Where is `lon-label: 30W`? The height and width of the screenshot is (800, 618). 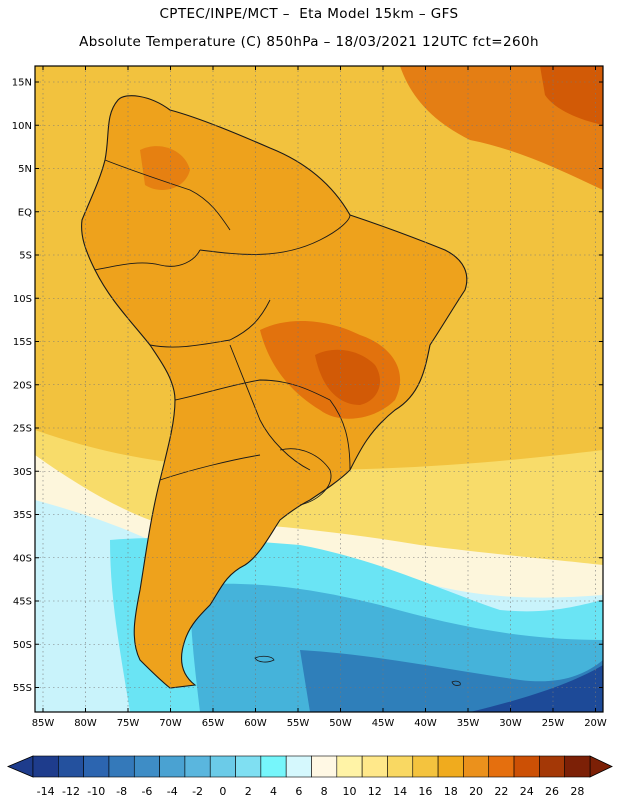 lon-label: 30W is located at coordinates (510, 723).